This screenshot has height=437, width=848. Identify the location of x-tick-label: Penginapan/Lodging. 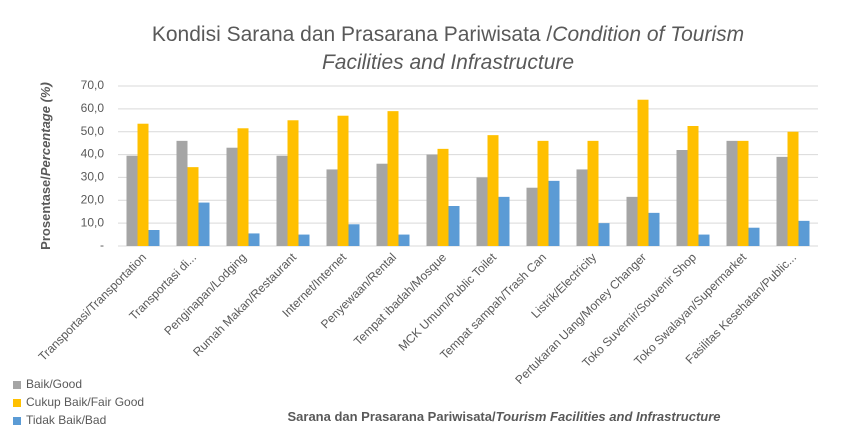
(205, 294).